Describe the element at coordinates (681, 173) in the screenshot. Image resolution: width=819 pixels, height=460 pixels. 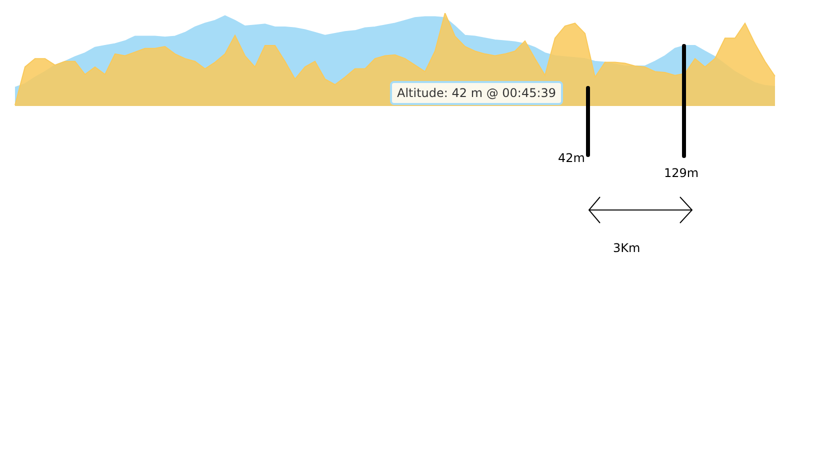
I see `text: 129m` at that location.